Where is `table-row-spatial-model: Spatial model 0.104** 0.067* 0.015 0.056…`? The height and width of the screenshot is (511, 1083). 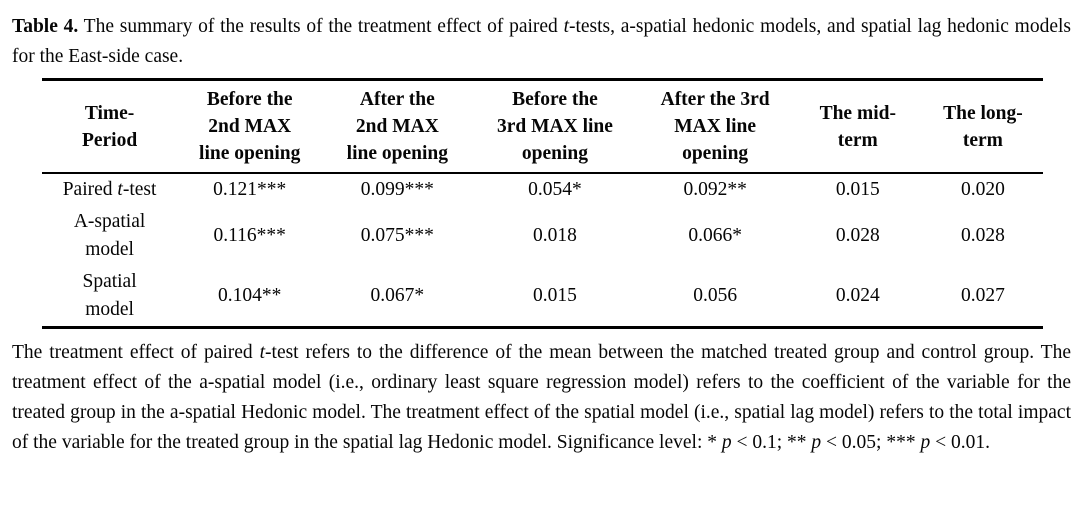 table-row-spatial-model: Spatial model 0.104** 0.067* 0.015 0.056… is located at coordinates (542, 297).